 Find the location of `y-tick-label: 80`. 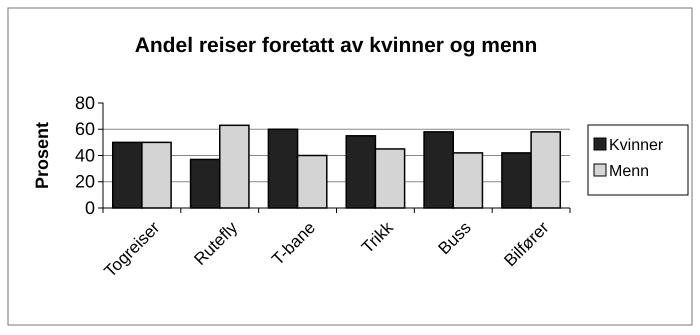

y-tick-label: 80 is located at coordinates (84, 102).